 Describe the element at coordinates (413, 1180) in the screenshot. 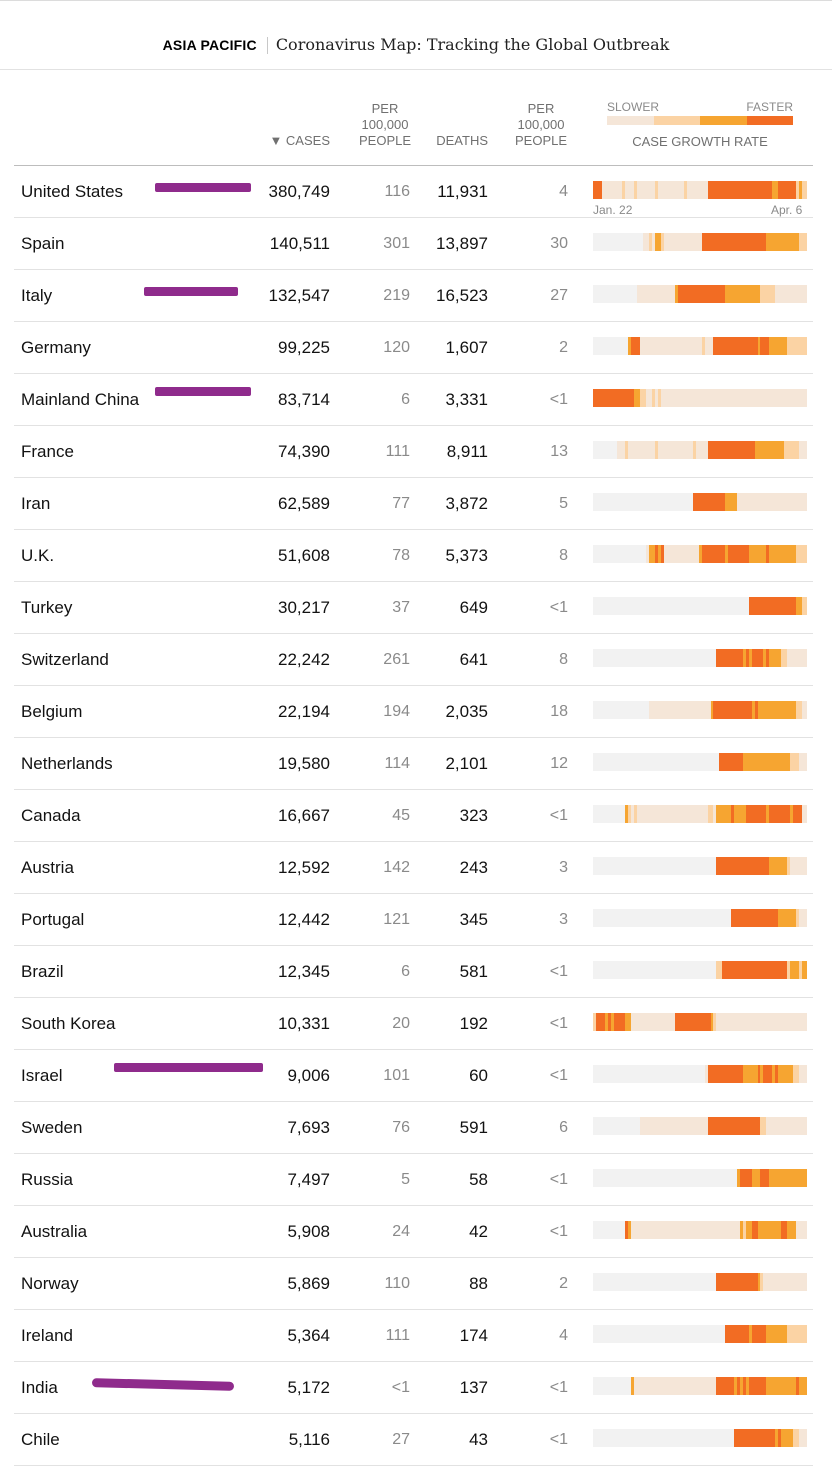

I see `table-row: Russia 7,497 5 58 <1` at that location.